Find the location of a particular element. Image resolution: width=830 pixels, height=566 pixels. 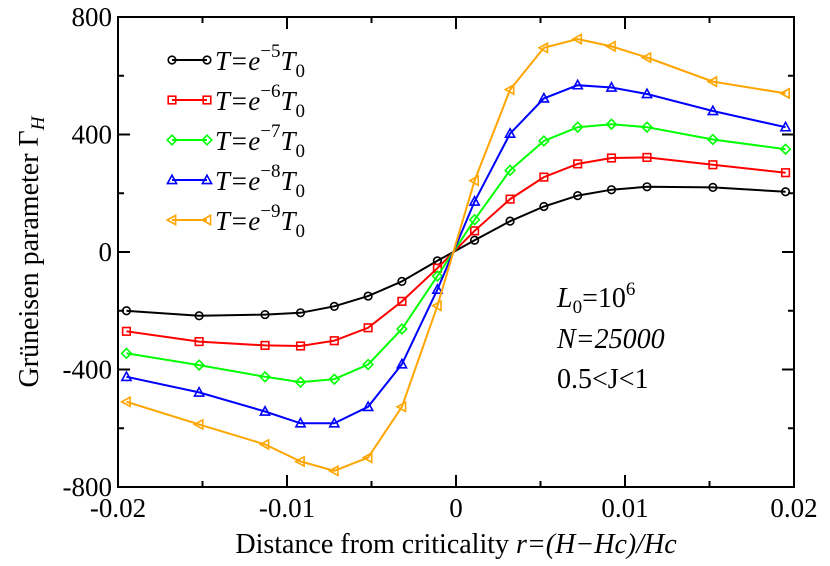

legend-label: T=e−6T0 is located at coordinates (260, 101).